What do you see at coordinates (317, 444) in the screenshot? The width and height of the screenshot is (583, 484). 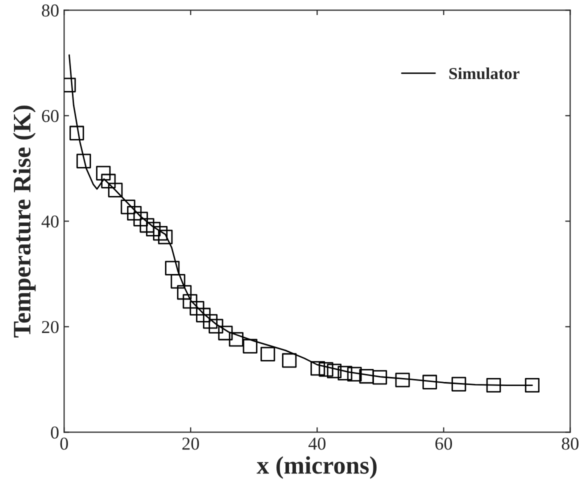 I see `x-tick-label: 40` at bounding box center [317, 444].